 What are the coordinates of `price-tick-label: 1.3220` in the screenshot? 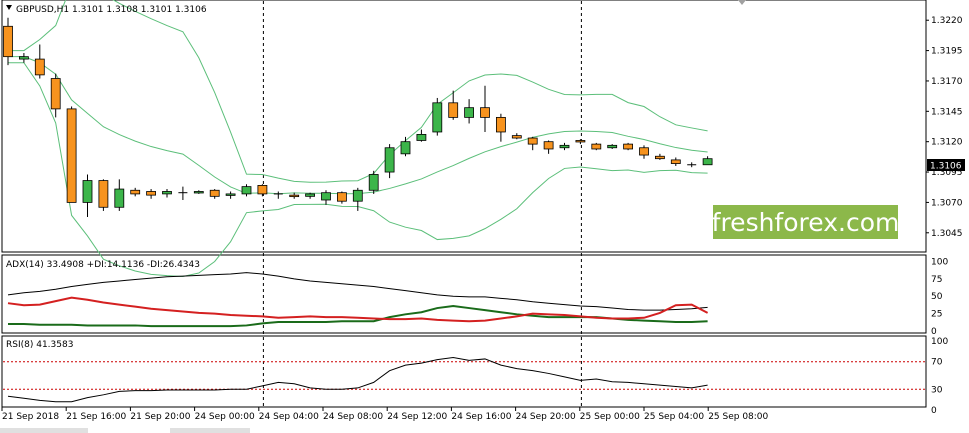 It's located at (947, 21).